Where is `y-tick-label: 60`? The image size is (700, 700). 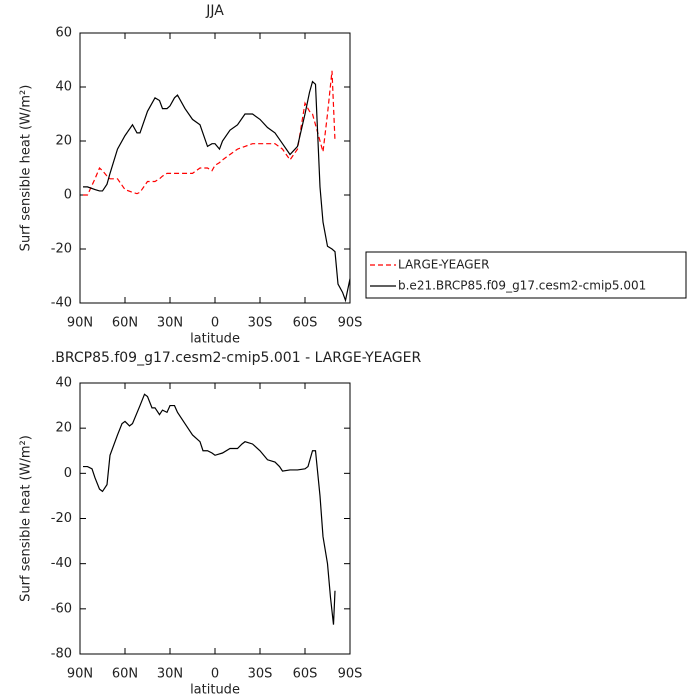 y-tick-label: 60 is located at coordinates (63, 33).